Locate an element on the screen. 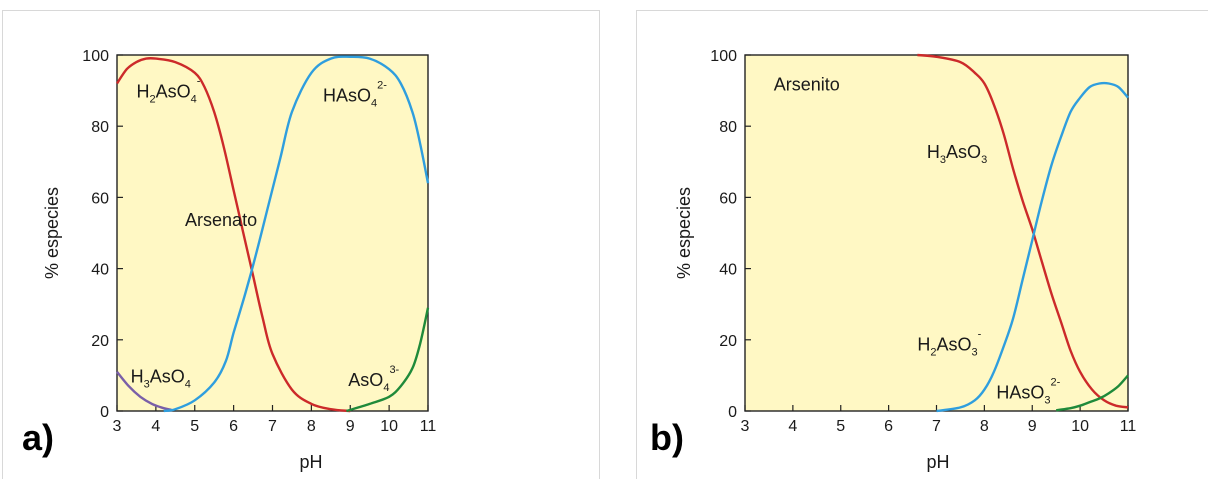 The height and width of the screenshot is (482, 1209). annotation-label: AsO4​3-​ is located at coordinates (373, 379).